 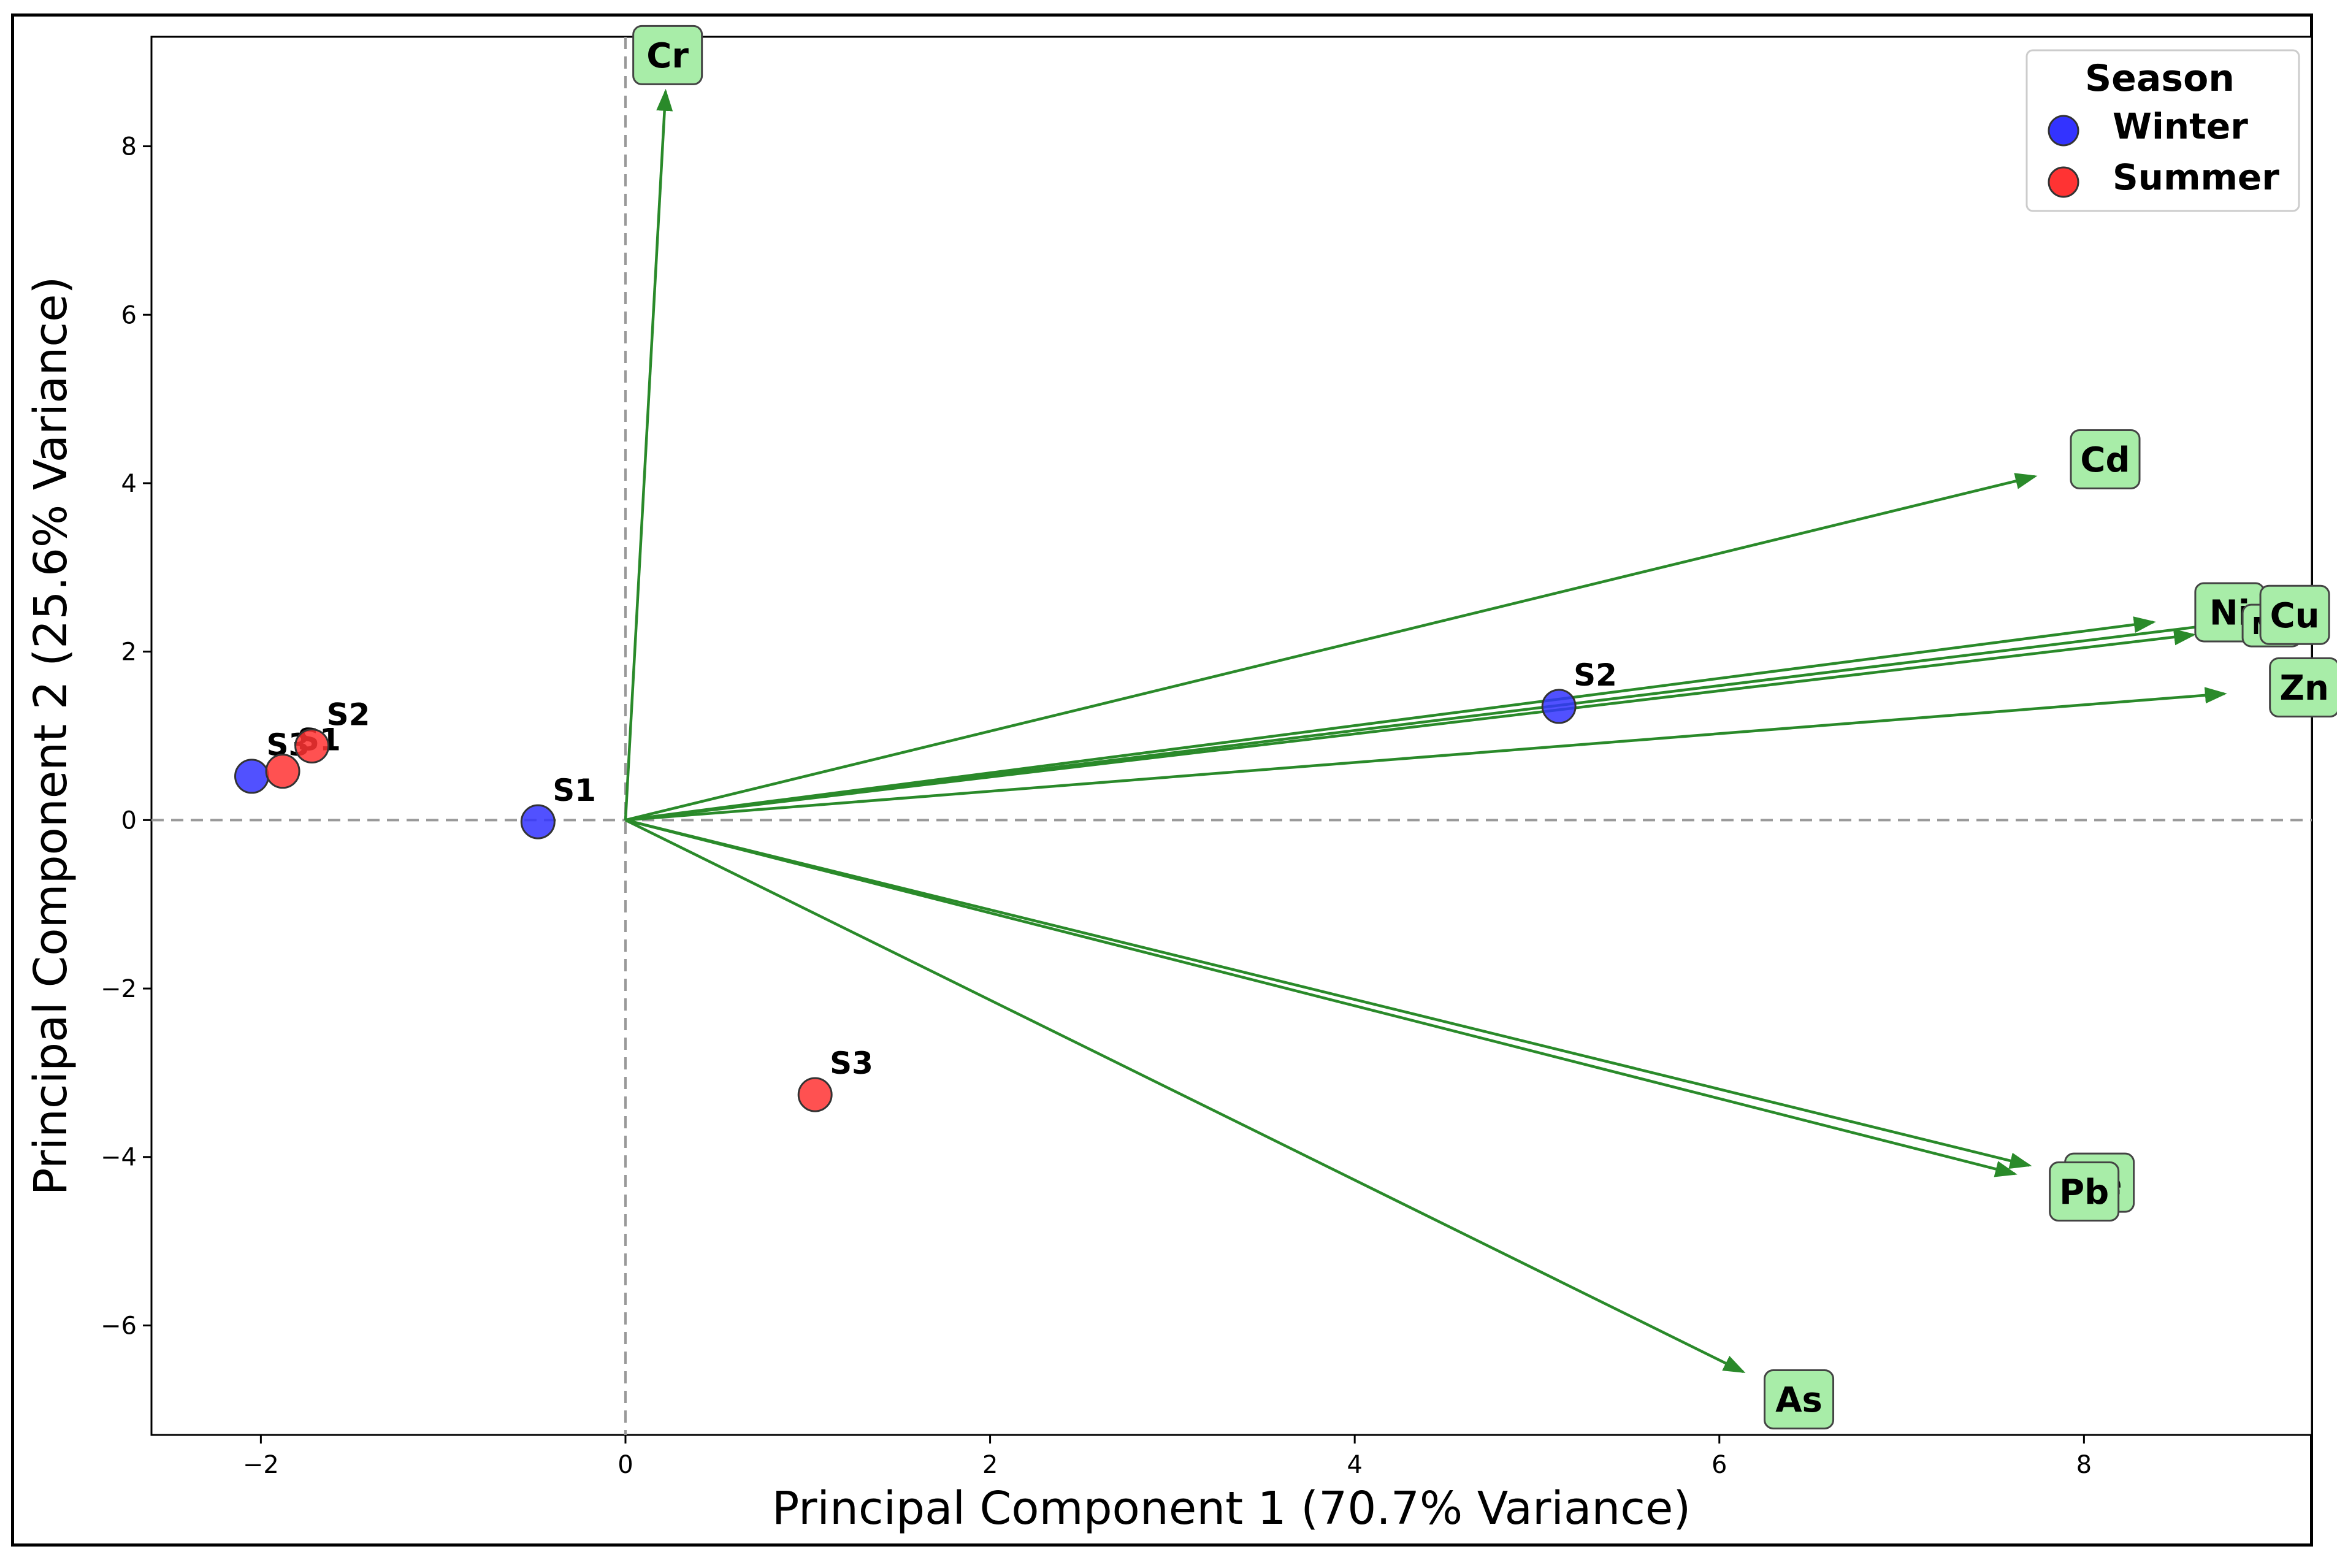 What do you see at coordinates (1328, 994) in the screenshot?
I see `loading-arrow-fe` at bounding box center [1328, 994].